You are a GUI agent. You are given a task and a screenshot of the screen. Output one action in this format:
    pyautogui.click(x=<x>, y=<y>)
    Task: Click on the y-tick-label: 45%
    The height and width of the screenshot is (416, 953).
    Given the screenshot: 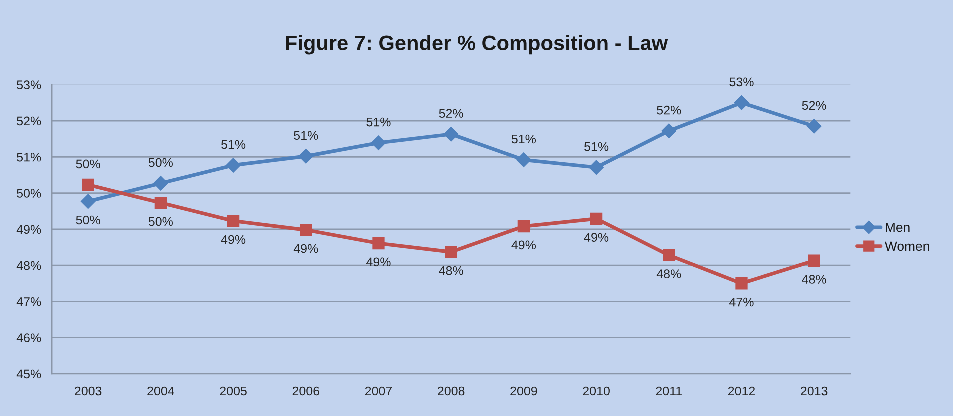 What is the action you would take?
    pyautogui.click(x=29, y=374)
    